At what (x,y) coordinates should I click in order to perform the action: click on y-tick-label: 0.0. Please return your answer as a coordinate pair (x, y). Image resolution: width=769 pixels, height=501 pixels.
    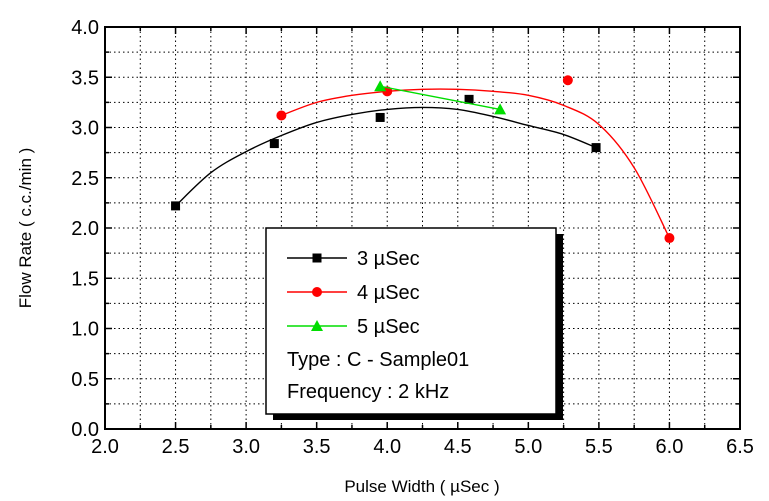
    Looking at the image, I should click on (85, 430).